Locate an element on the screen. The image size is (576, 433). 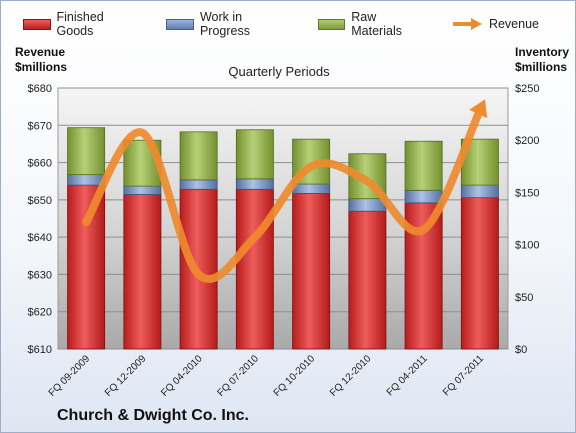
left-axis-title-line1: Revenue is located at coordinates (40, 52).